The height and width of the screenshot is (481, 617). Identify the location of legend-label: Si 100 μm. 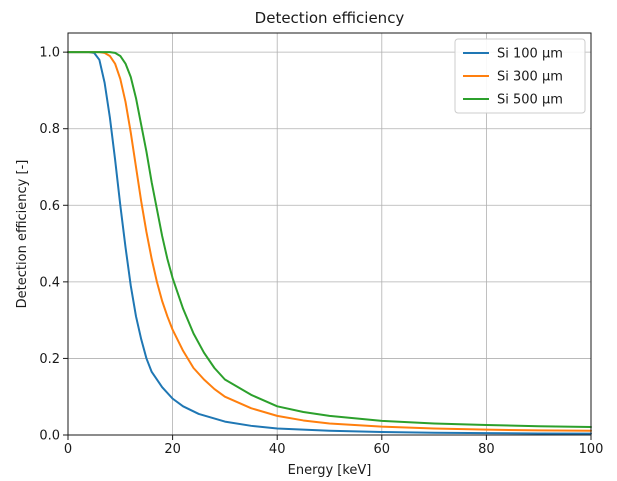
(530, 54).